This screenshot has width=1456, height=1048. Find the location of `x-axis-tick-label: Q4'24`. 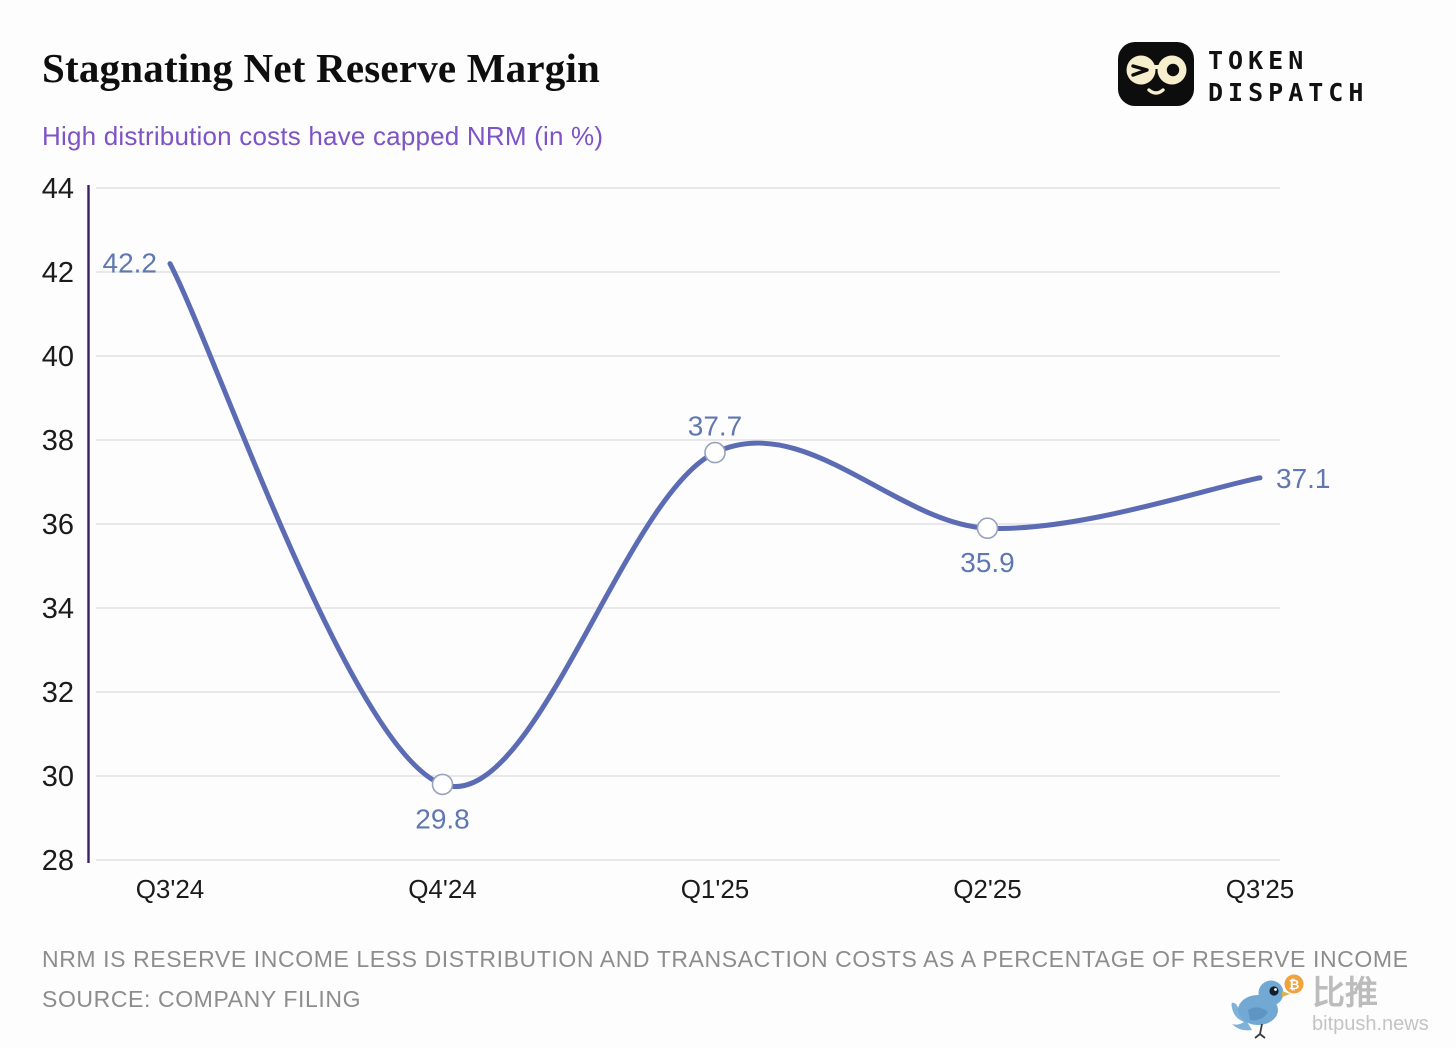

x-axis-tick-label: Q4'24 is located at coordinates (442, 889).